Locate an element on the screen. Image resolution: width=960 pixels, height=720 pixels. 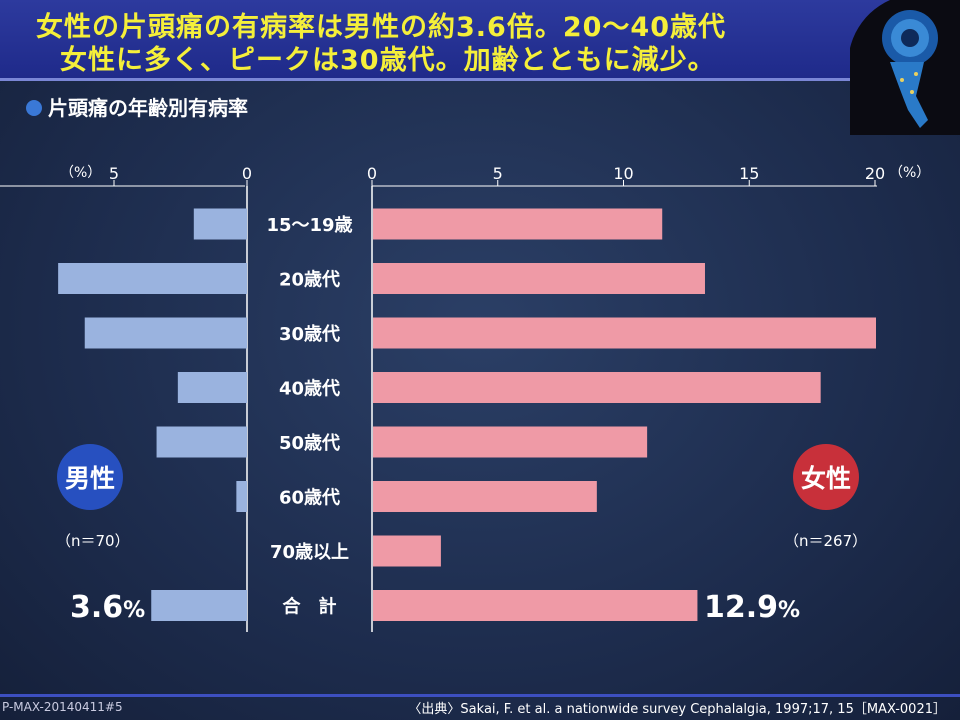
chart-subtitle-text: 片頭痛の年齢別有病率 is located at coordinates (148, 108).